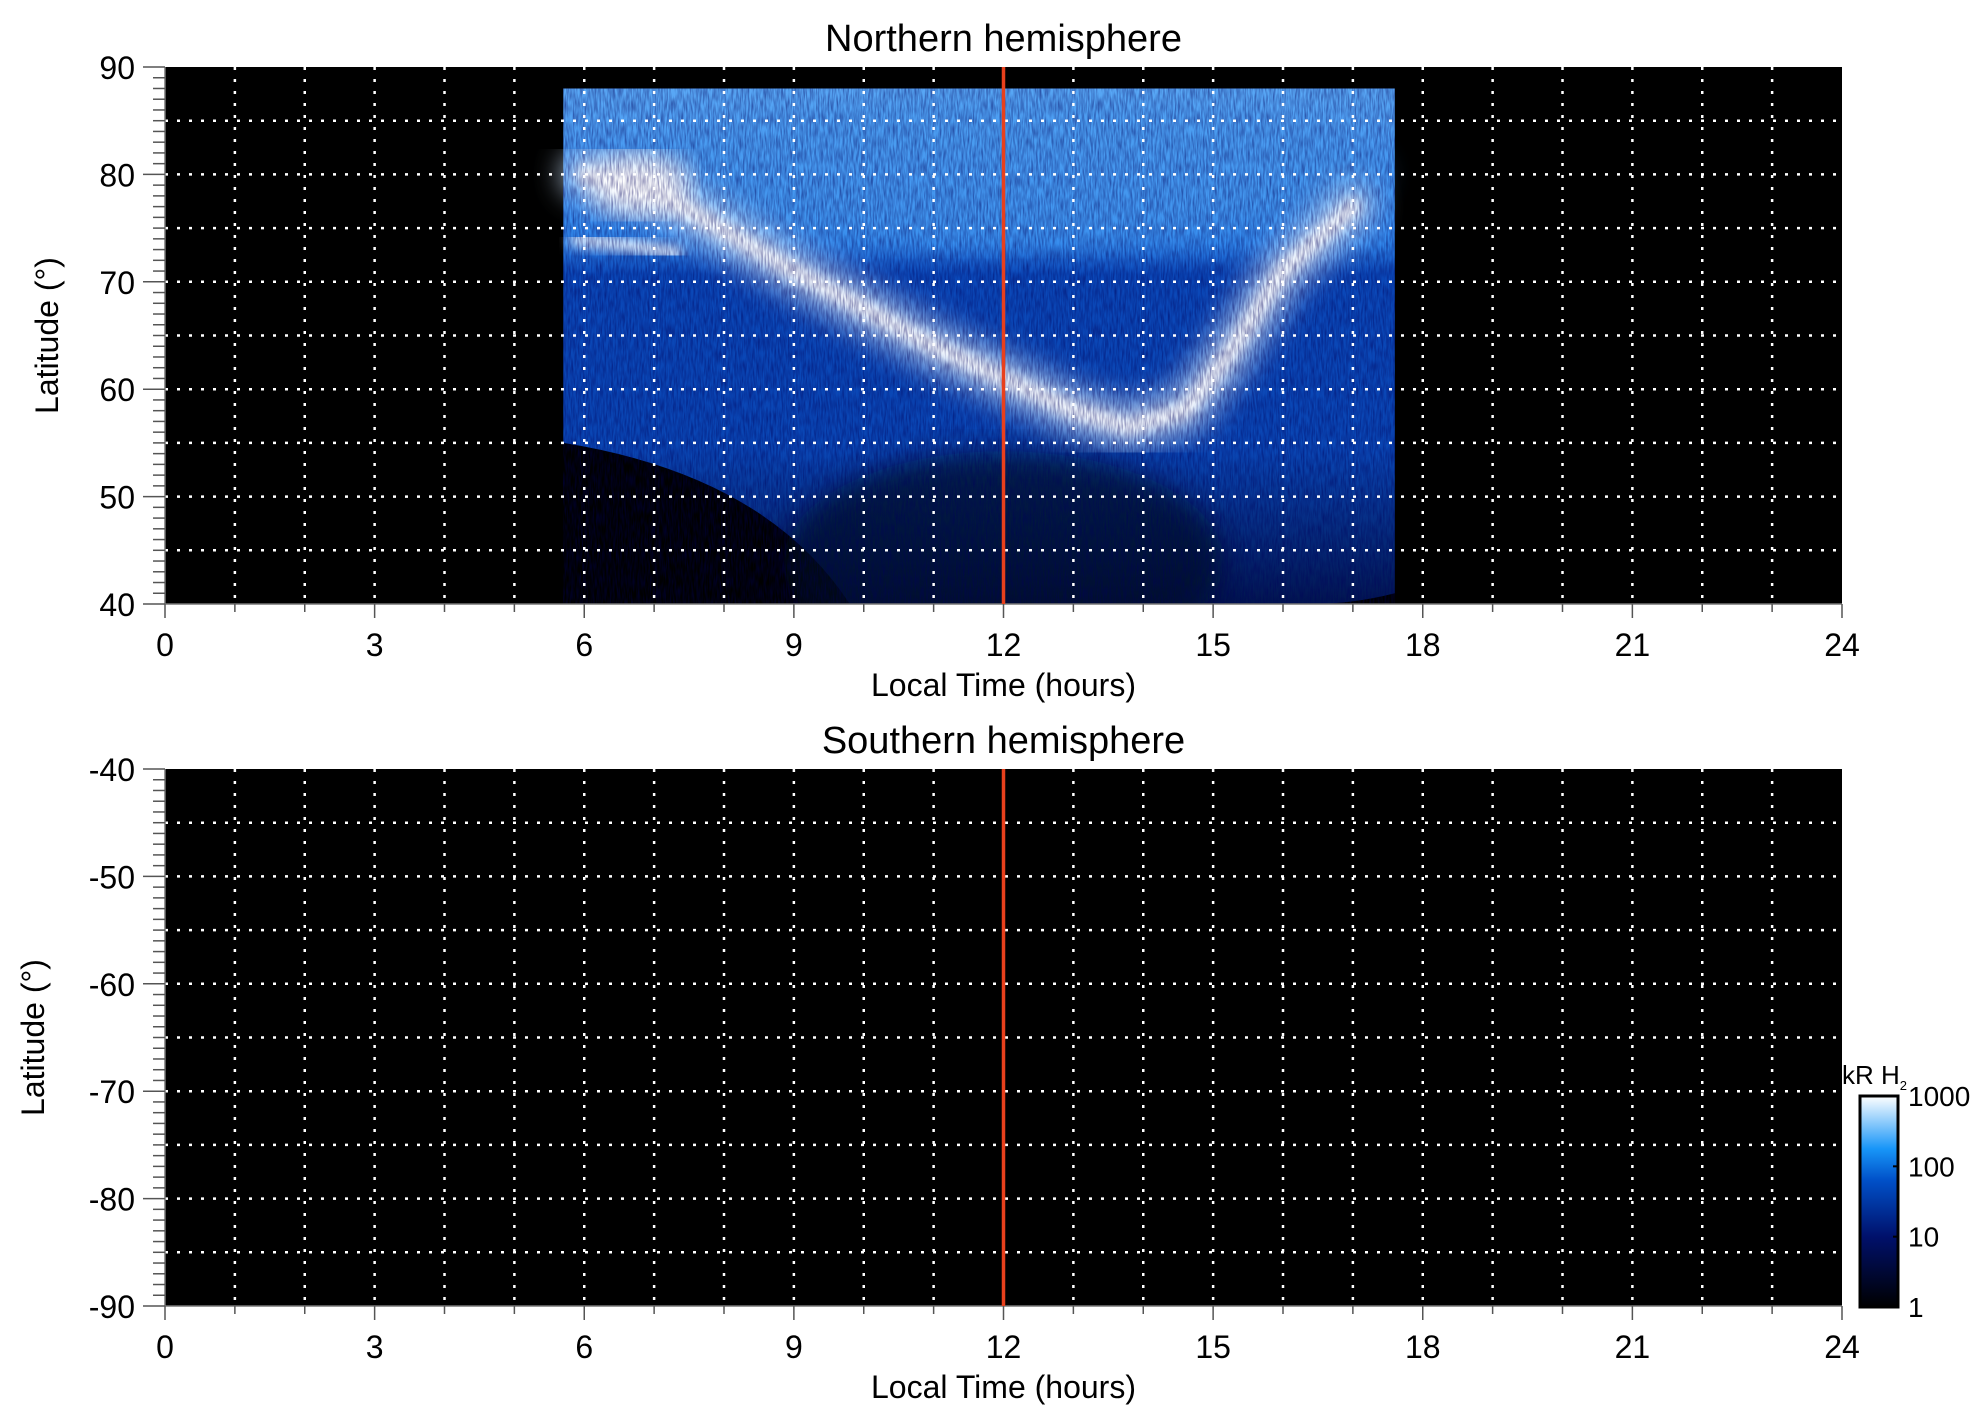 This screenshot has height=1423, width=1983. Describe the element at coordinates (1931, 1166) in the screenshot. I see `colorbar-tick-label: 100` at that location.